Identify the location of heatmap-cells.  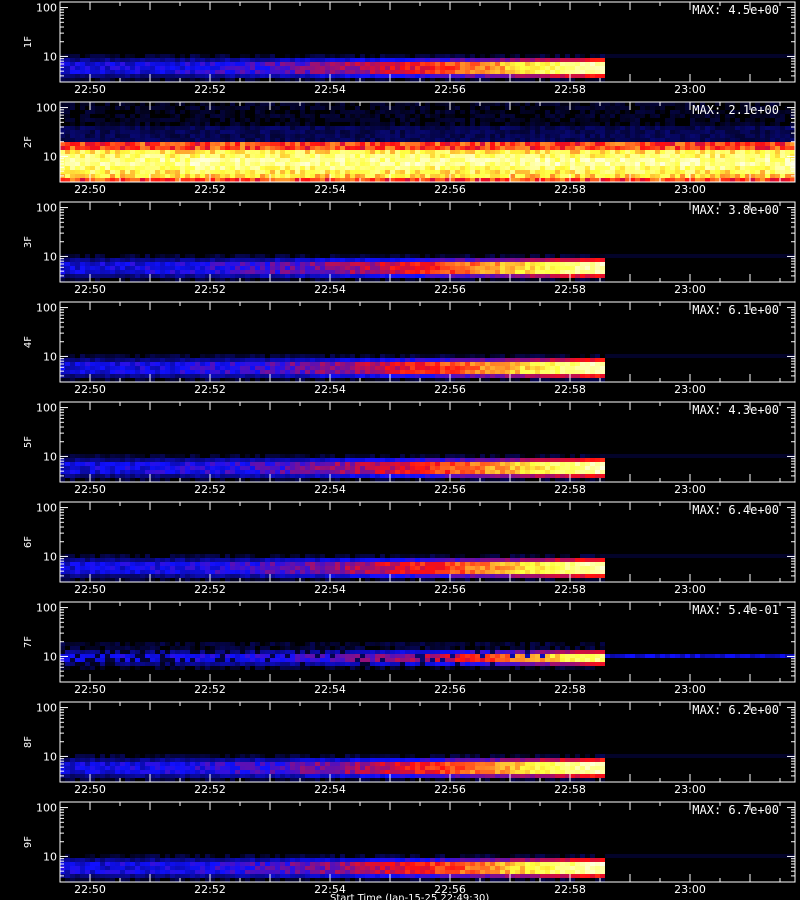
(427, 268).